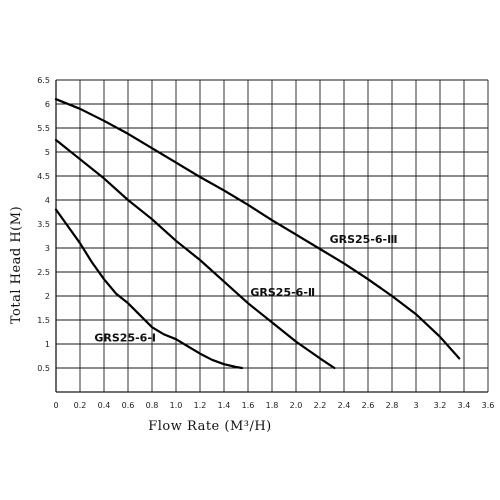  I want to click on x-tick-label: 3.6, so click(488, 405).